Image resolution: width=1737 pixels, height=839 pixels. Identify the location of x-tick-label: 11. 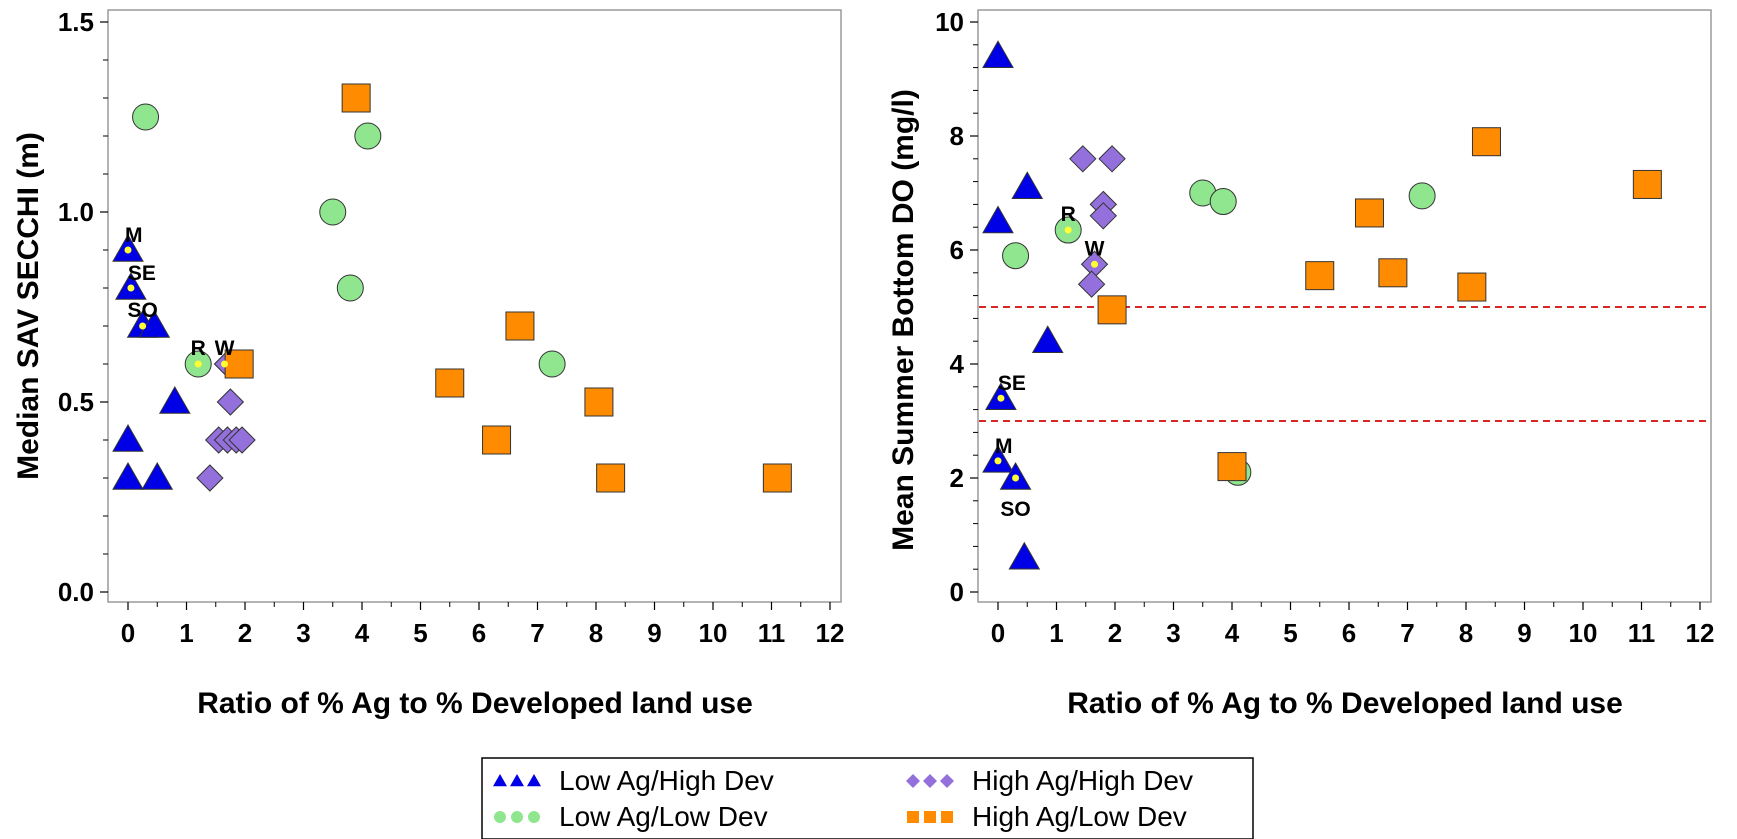
(772, 633).